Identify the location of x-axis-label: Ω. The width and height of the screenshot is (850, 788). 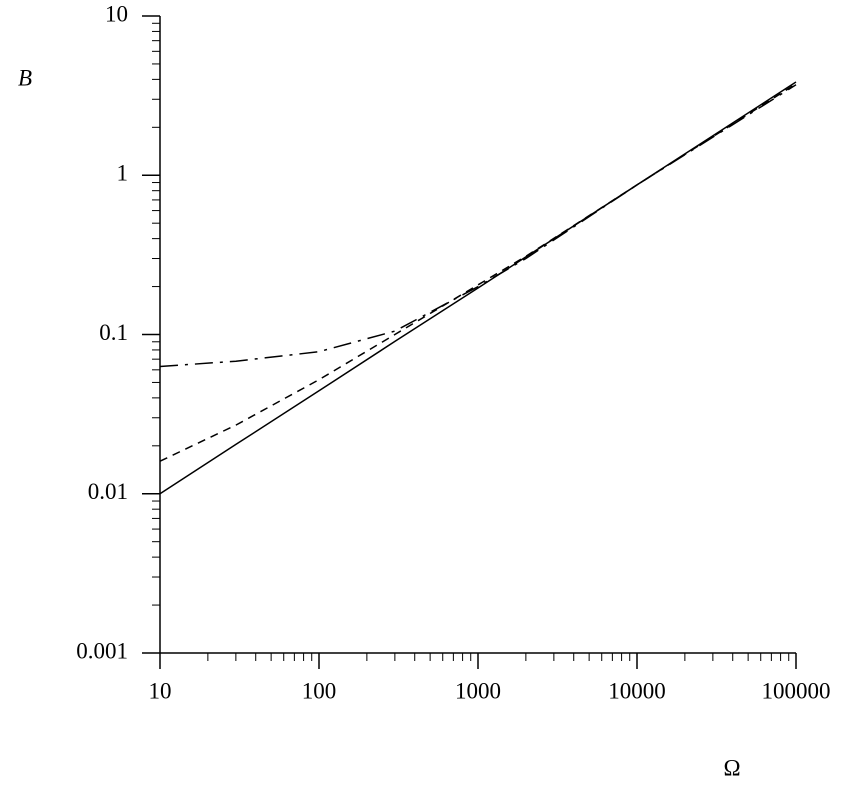
(731, 767).